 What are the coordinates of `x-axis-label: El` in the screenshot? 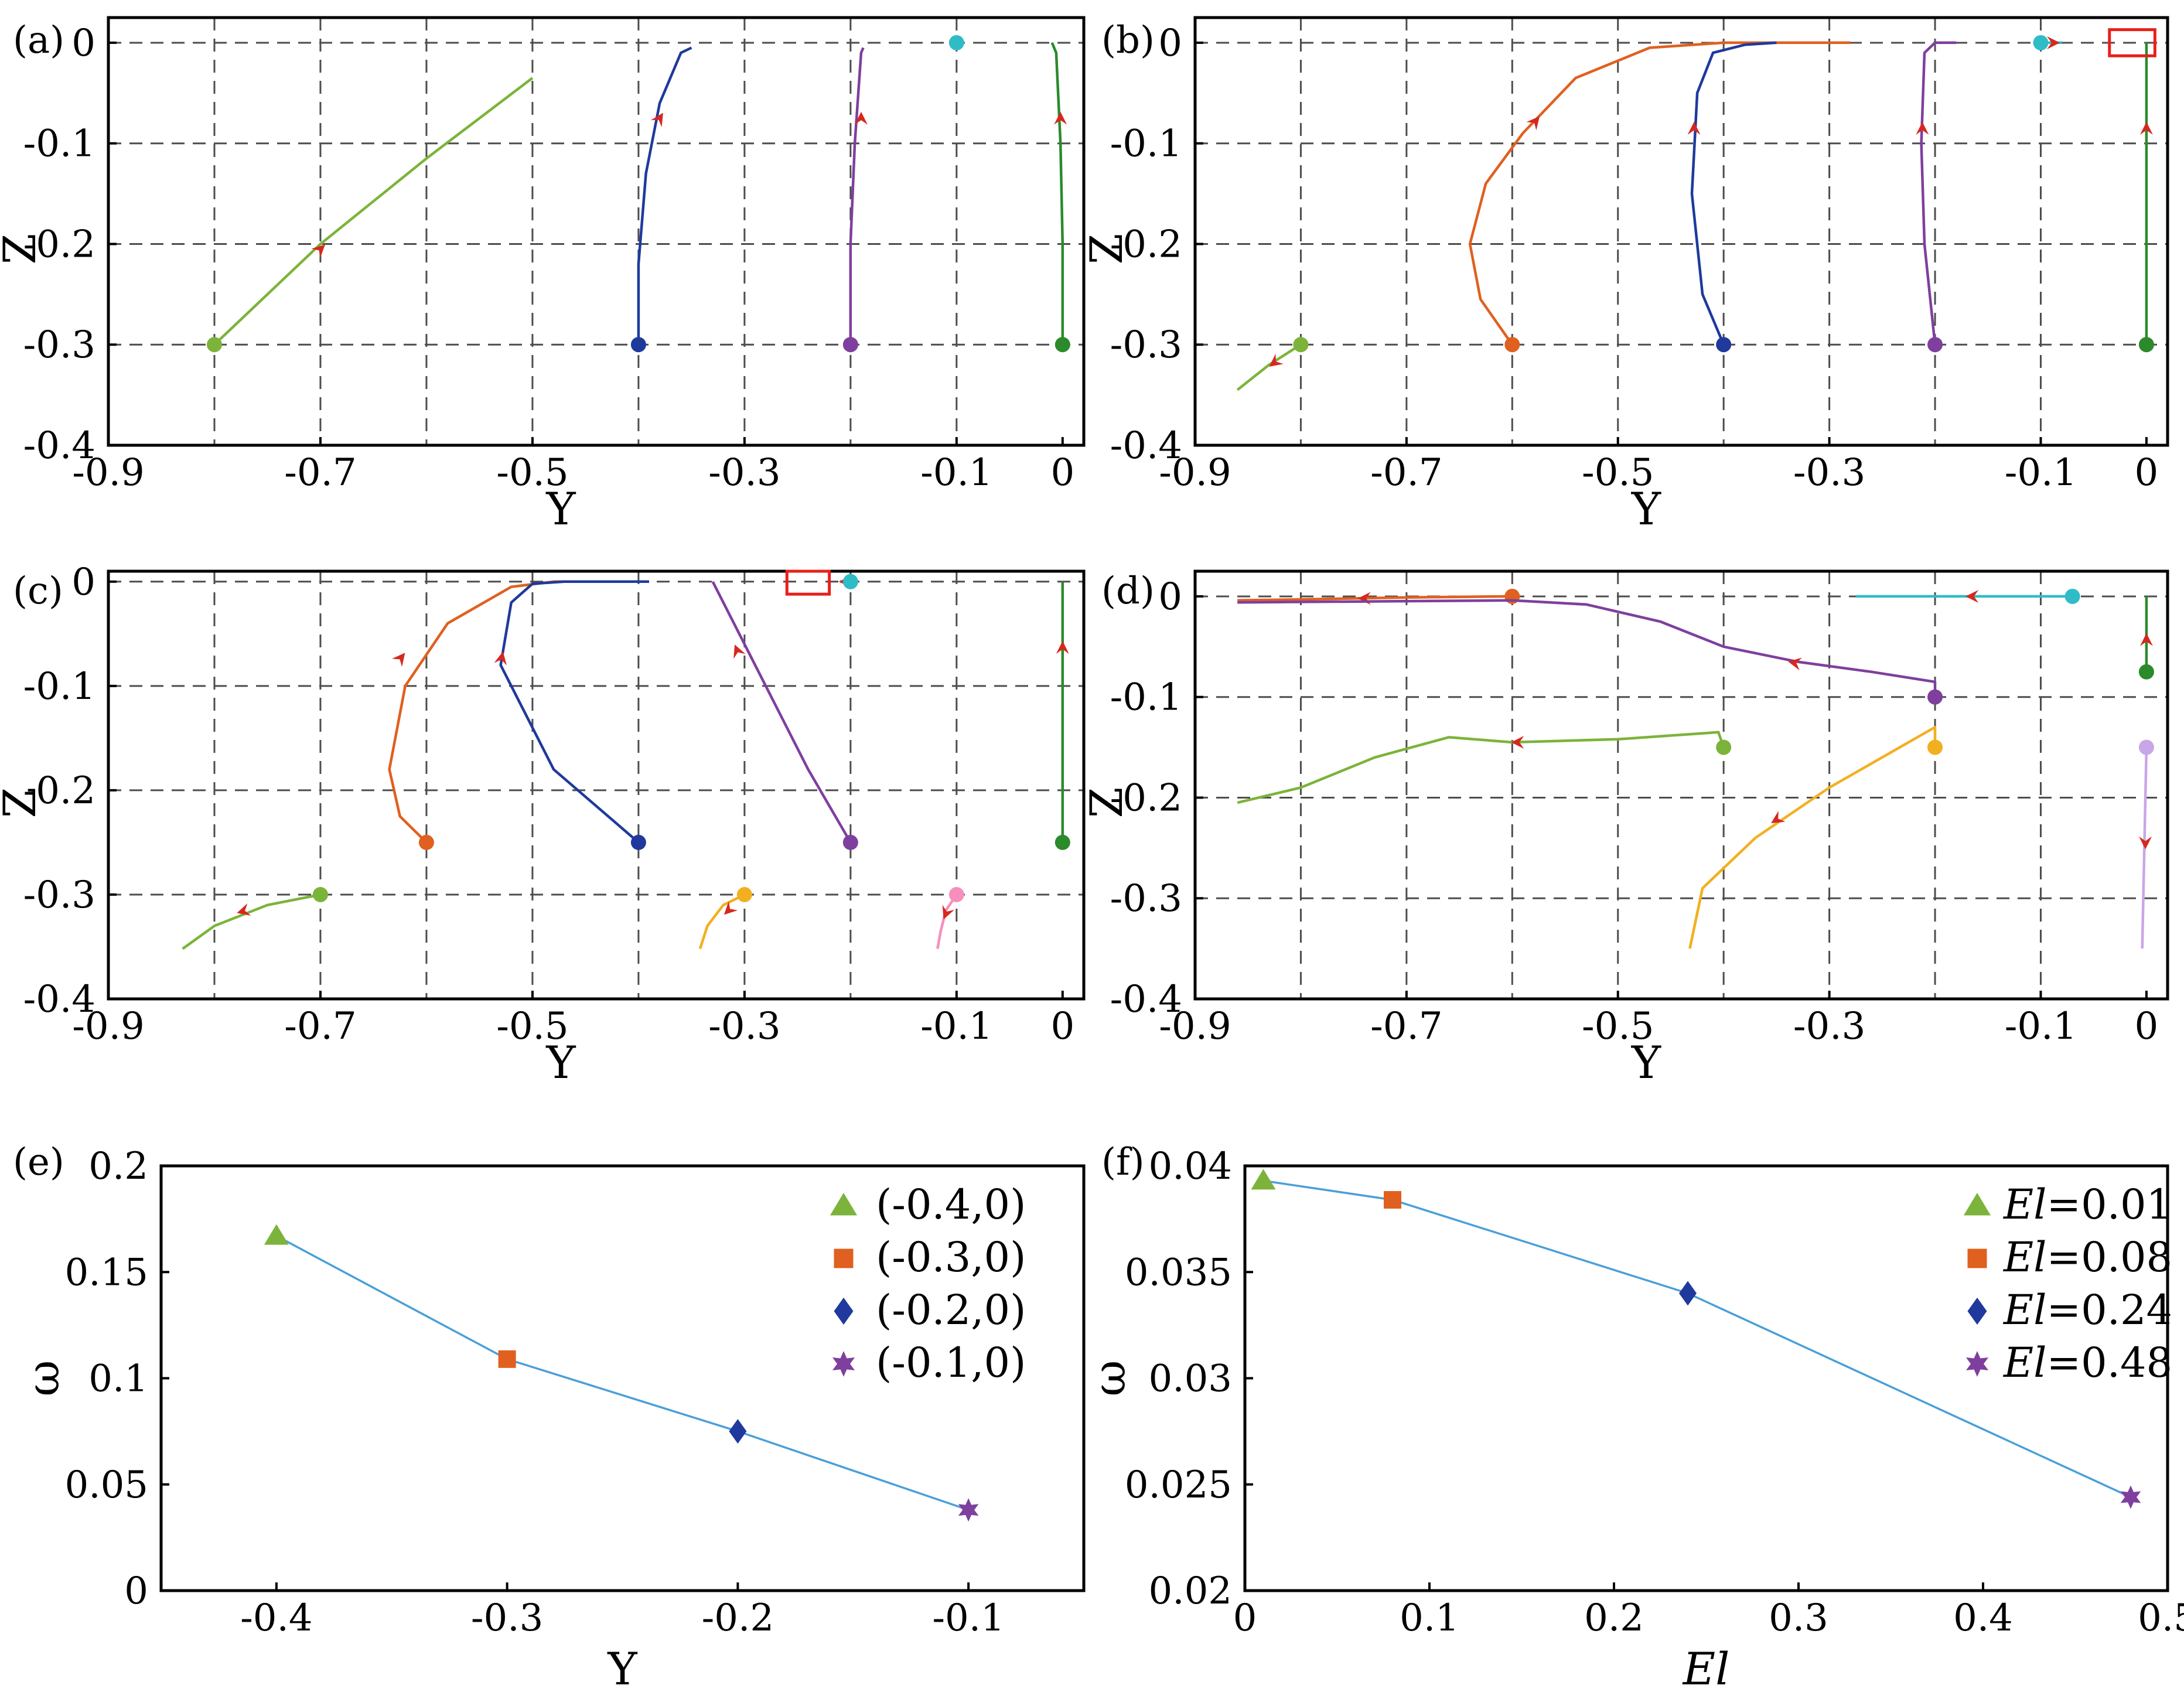 It's located at (1706, 1669).